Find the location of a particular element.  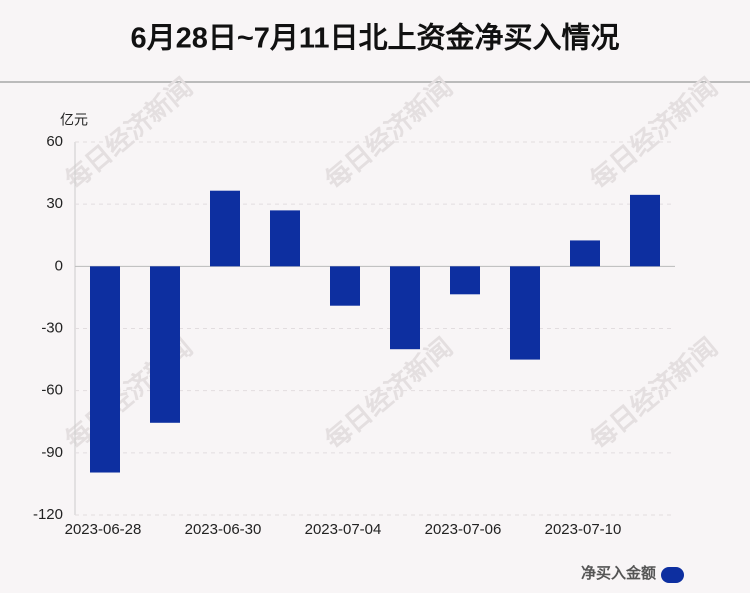

y-tick-label: -120 is located at coordinates (48, 514).